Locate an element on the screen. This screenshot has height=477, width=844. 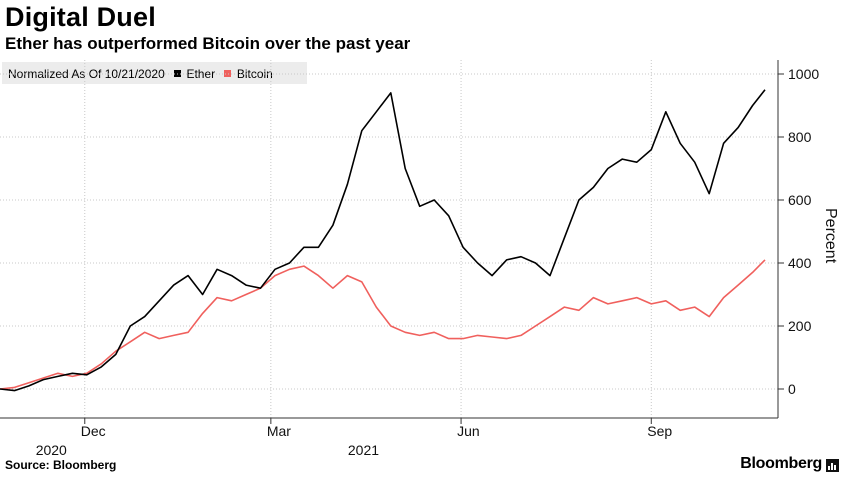
xtick-label-dec: Dec is located at coordinates (93, 431).